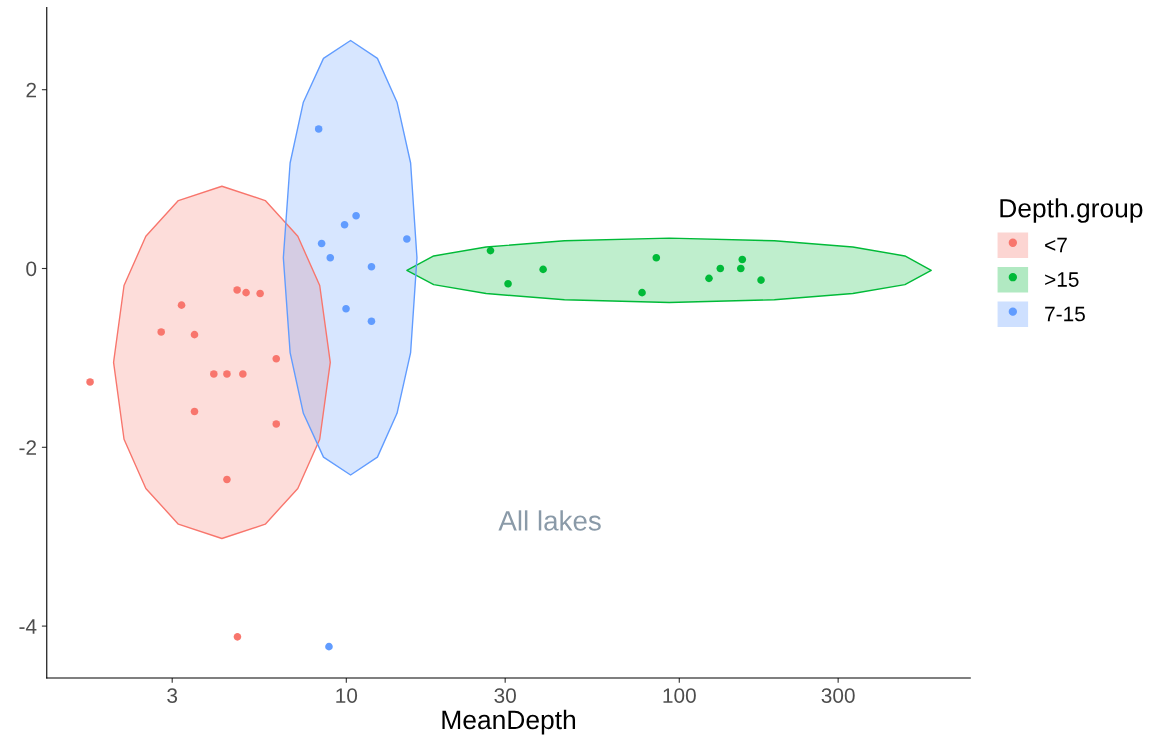 The width and height of the screenshot is (1169, 745). What do you see at coordinates (347, 695) in the screenshot?
I see `x-tick-label: 10` at bounding box center [347, 695].